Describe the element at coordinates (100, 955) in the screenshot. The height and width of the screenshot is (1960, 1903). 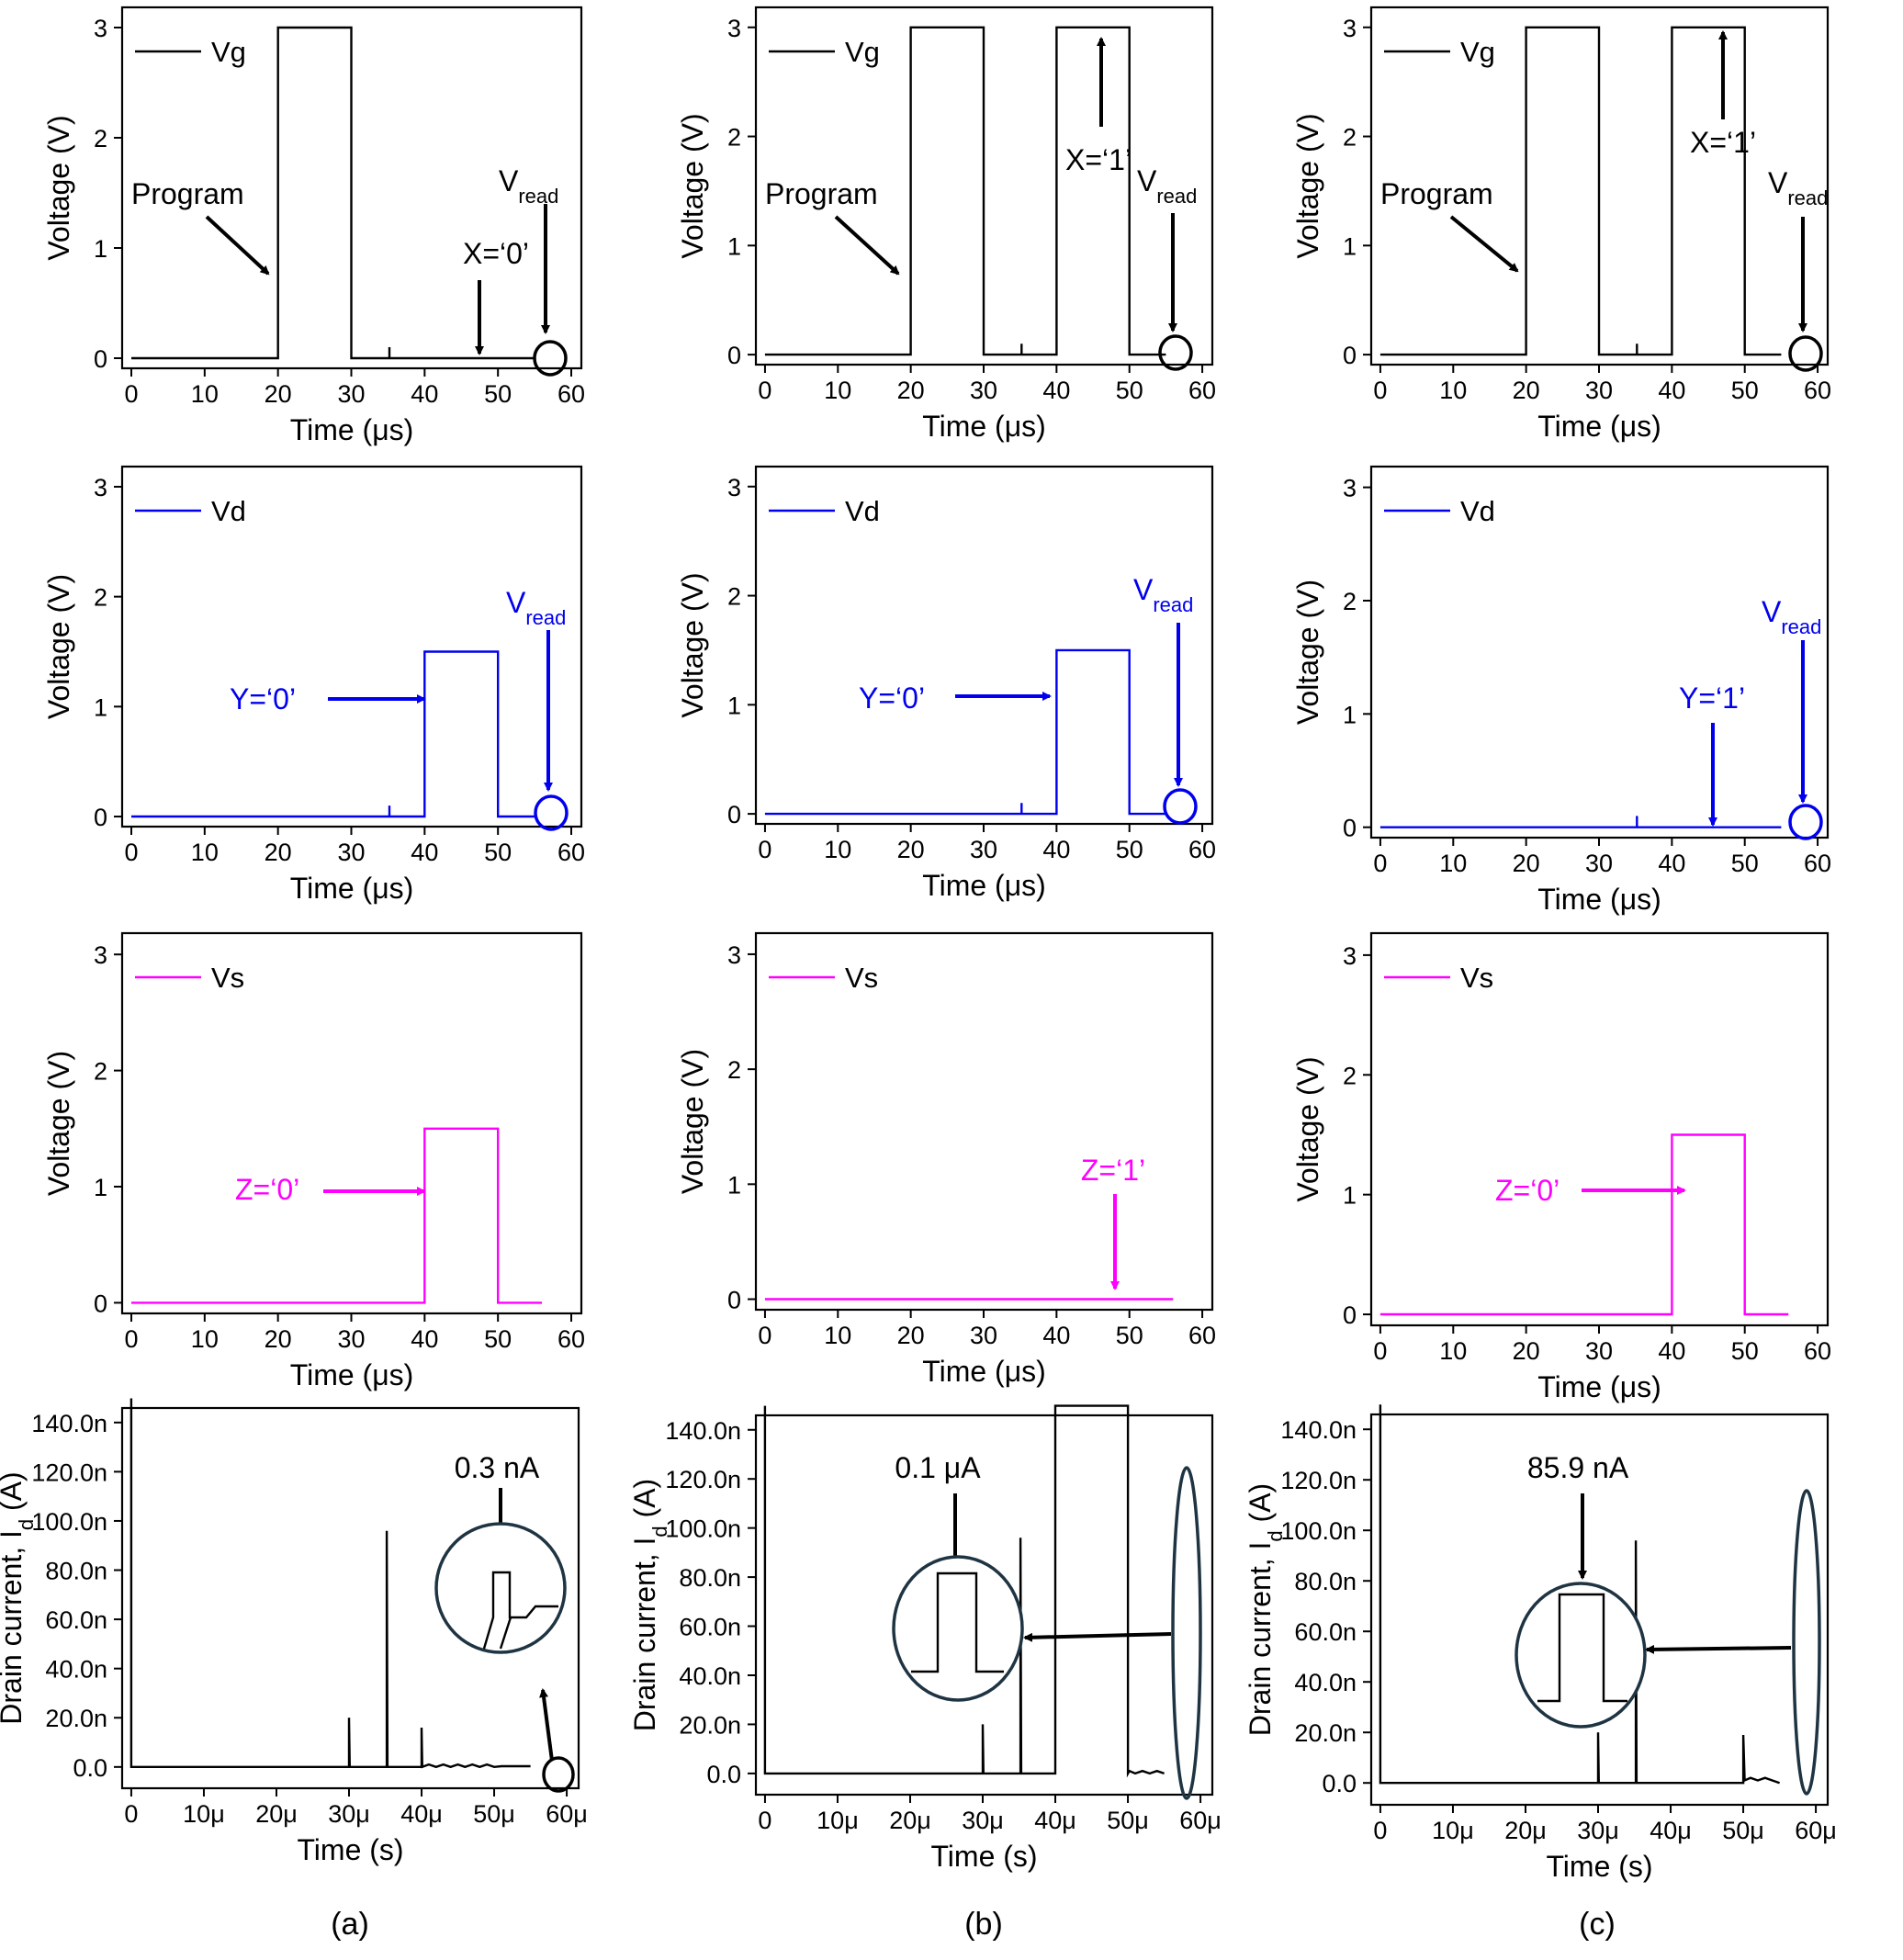
I see `y-tick-label: 3` at that location.